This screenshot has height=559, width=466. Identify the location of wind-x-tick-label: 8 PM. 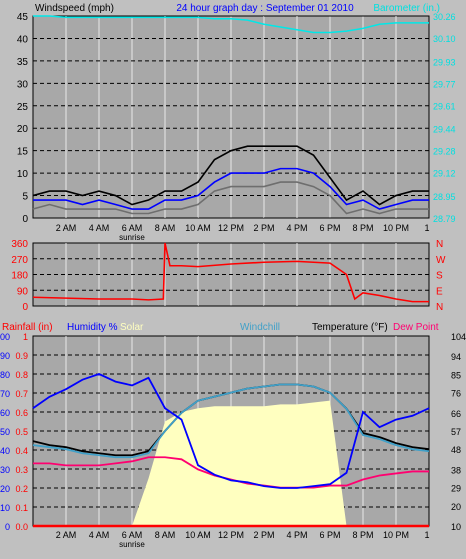
(362, 228).